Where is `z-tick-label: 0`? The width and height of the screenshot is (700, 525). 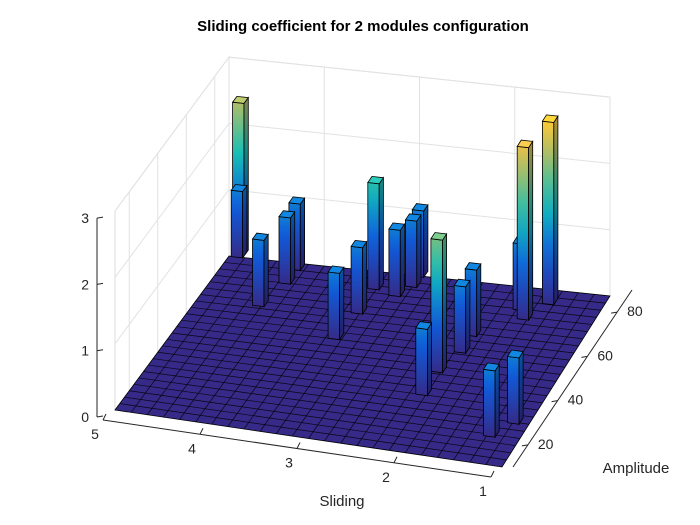
z-tick-label: 0 is located at coordinates (85, 417).